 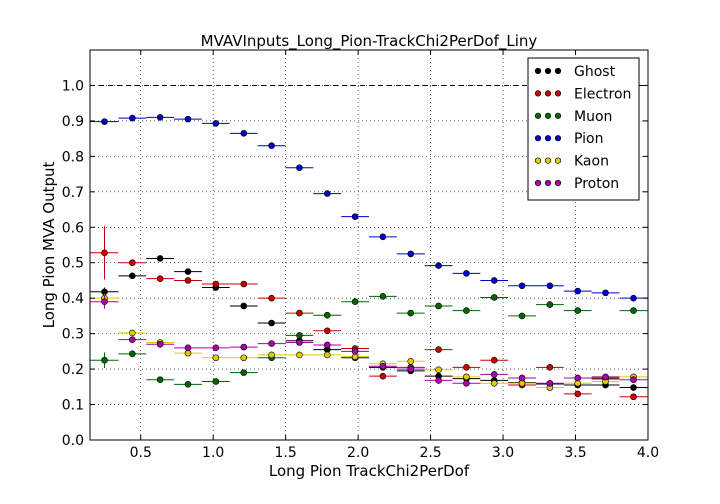 What do you see at coordinates (575, 453) in the screenshot?
I see `x-tick-label: 3.5` at bounding box center [575, 453].